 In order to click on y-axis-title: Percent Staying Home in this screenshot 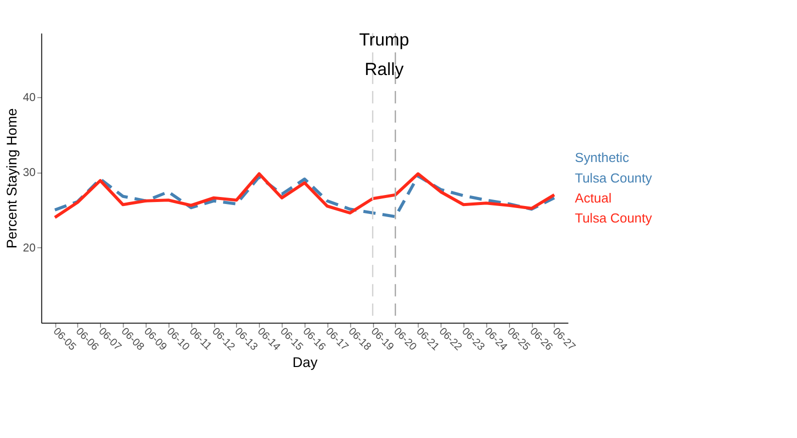, I will do `click(12, 178)`.